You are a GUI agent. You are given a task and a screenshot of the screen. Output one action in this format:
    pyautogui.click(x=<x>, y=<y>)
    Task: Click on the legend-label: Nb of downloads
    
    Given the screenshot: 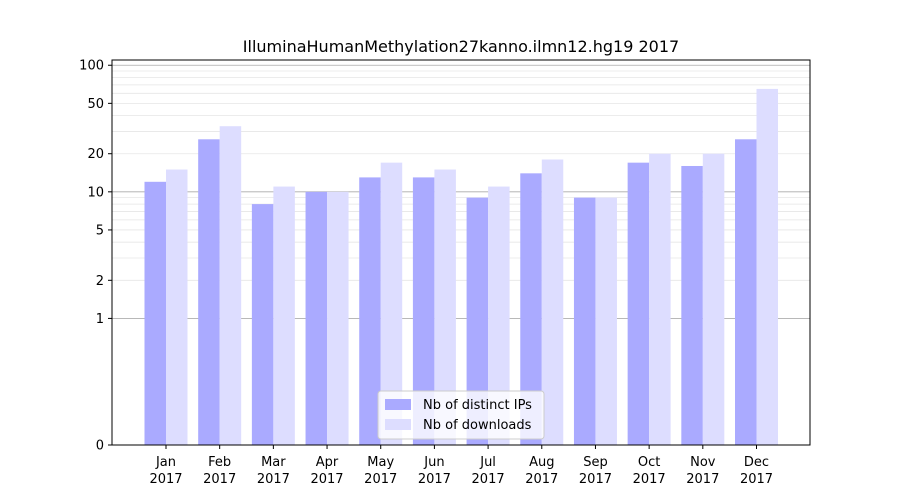 What is the action you would take?
    pyautogui.click(x=477, y=425)
    